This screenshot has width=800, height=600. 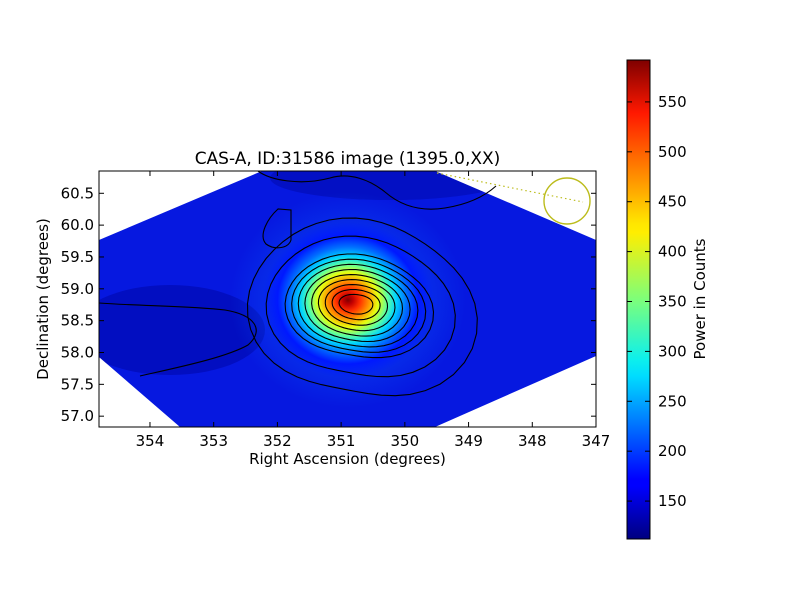 I want to click on colorbar-tick-label: 550, so click(x=672, y=102).